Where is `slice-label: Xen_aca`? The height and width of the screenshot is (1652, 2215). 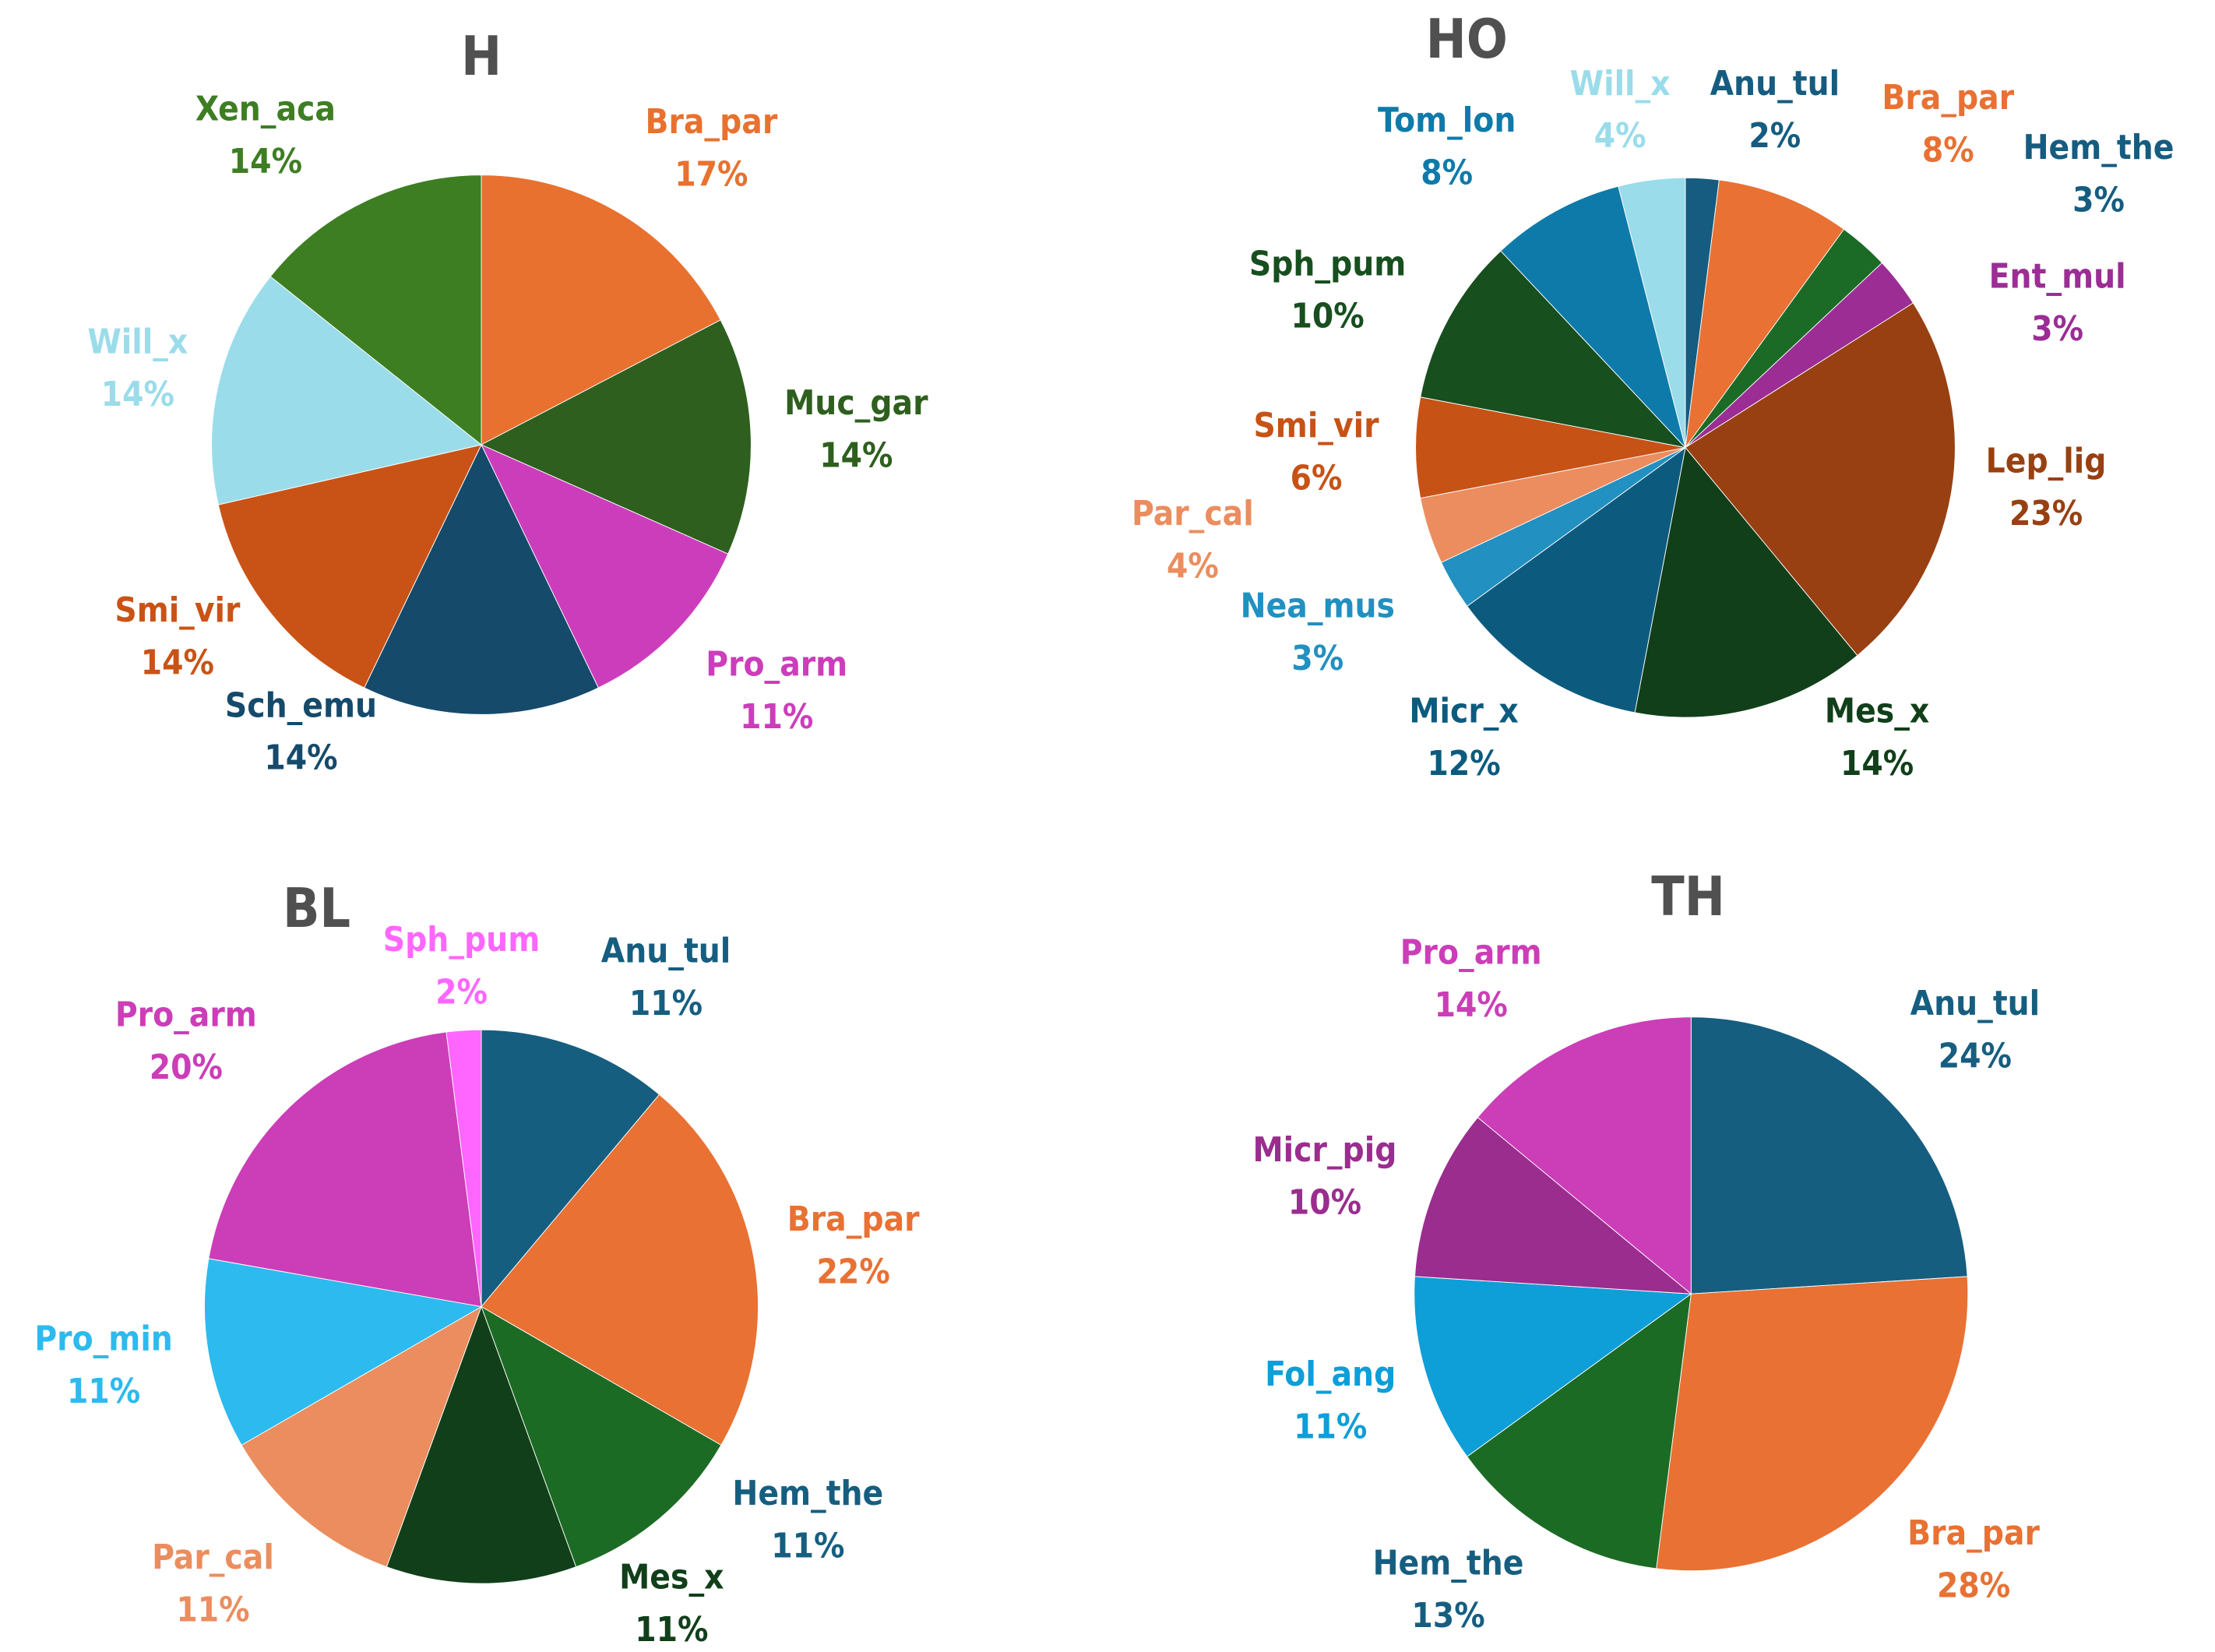
slice-label: Xen_aca is located at coordinates (265, 109).